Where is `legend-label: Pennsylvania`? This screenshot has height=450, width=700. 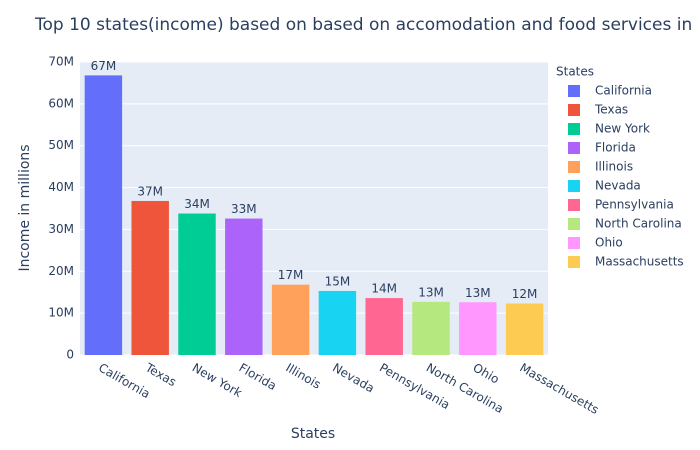 legend-label: Pennsylvania is located at coordinates (634, 205).